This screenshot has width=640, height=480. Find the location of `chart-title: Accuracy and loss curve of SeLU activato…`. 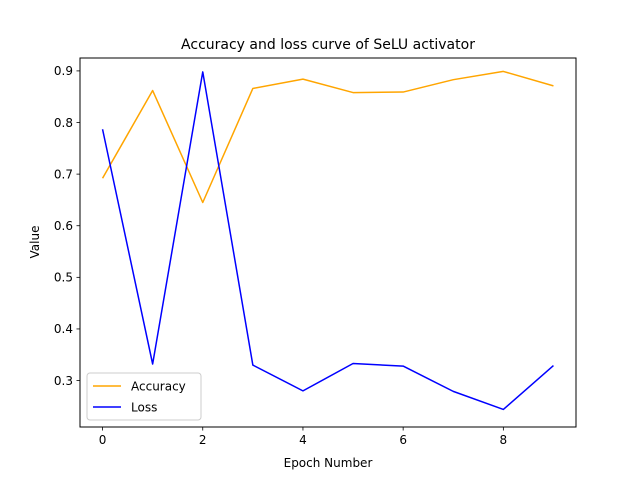

chart-title: Accuracy and loss curve of SeLU activato… is located at coordinates (328, 45).